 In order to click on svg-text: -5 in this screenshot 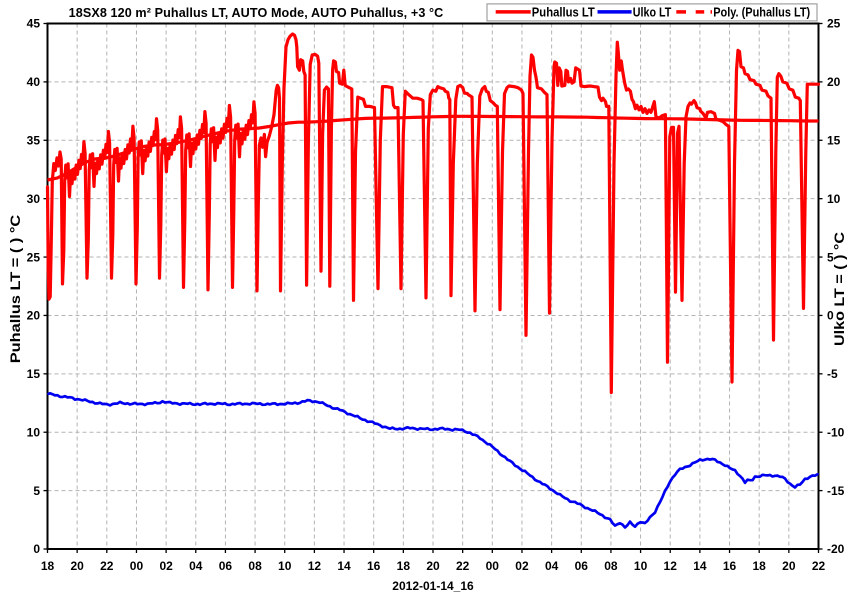, I will do `click(832, 374)`.